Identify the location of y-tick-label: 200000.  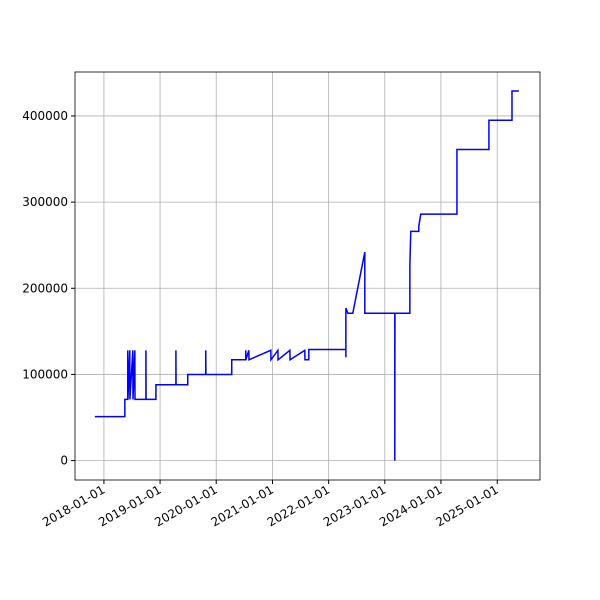
(45, 288).